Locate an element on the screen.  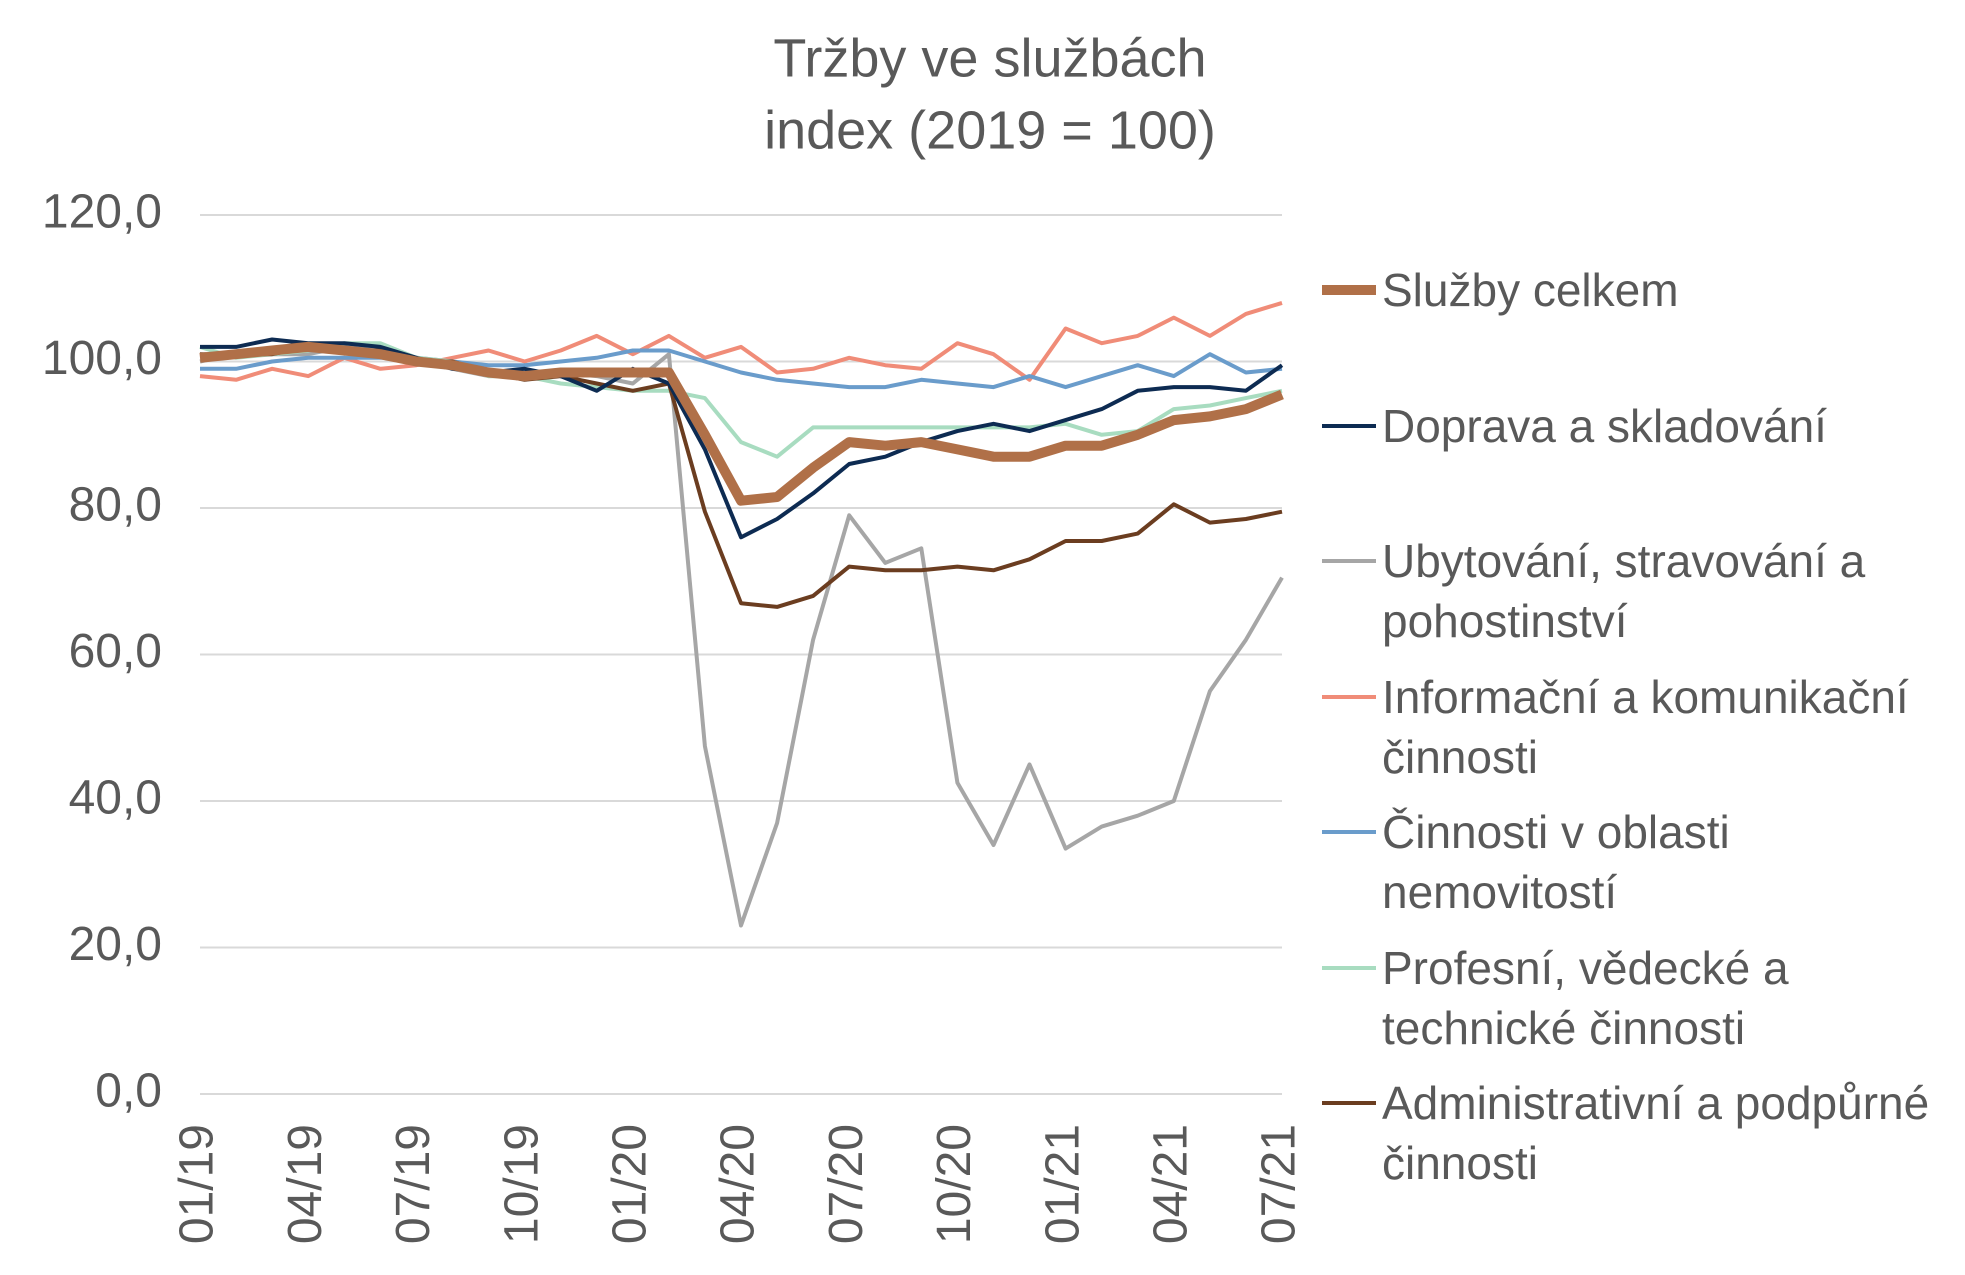
y-tick-label: 60,0 is located at coordinates (115, 651).